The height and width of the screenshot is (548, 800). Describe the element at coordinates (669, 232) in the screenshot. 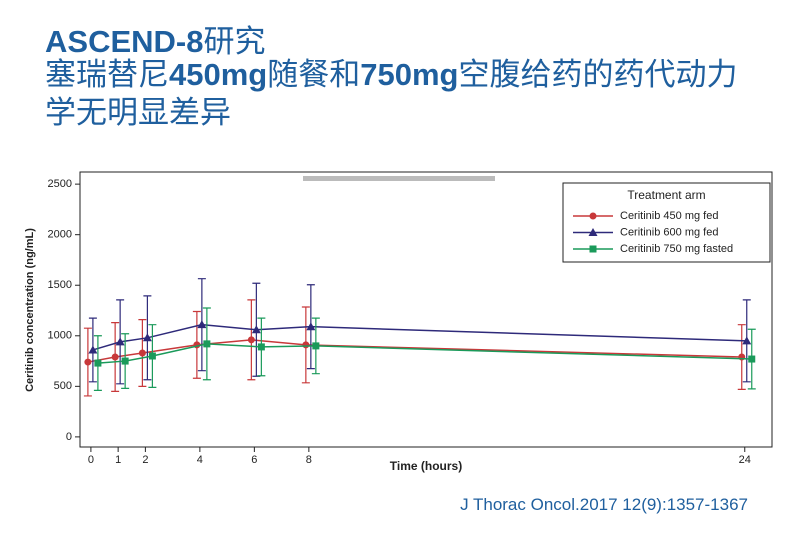

I see `legend-label: Ceritinib 600 mg fed` at that location.